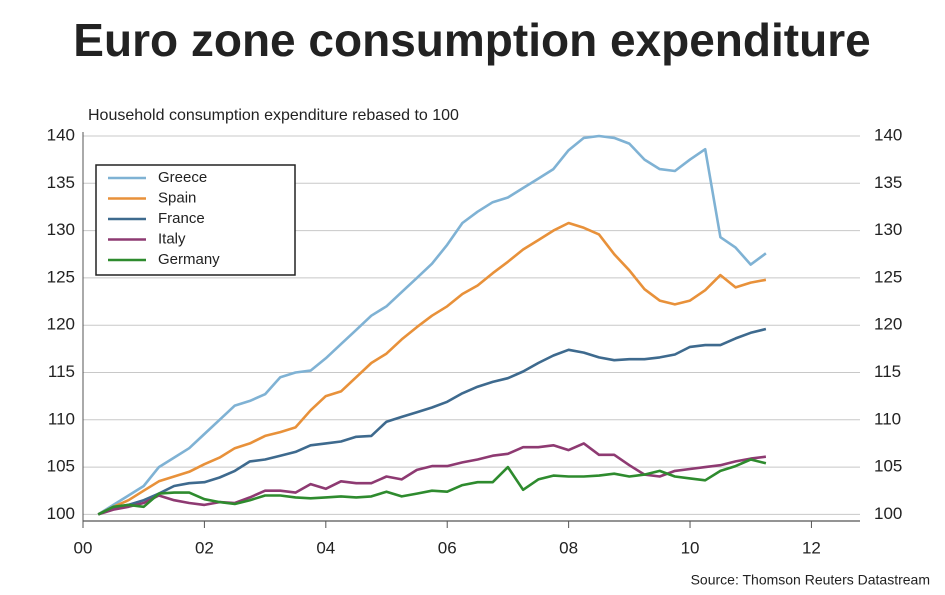 This screenshot has height=595, width=945. I want to click on y-tick-label: 140, so click(61, 134).